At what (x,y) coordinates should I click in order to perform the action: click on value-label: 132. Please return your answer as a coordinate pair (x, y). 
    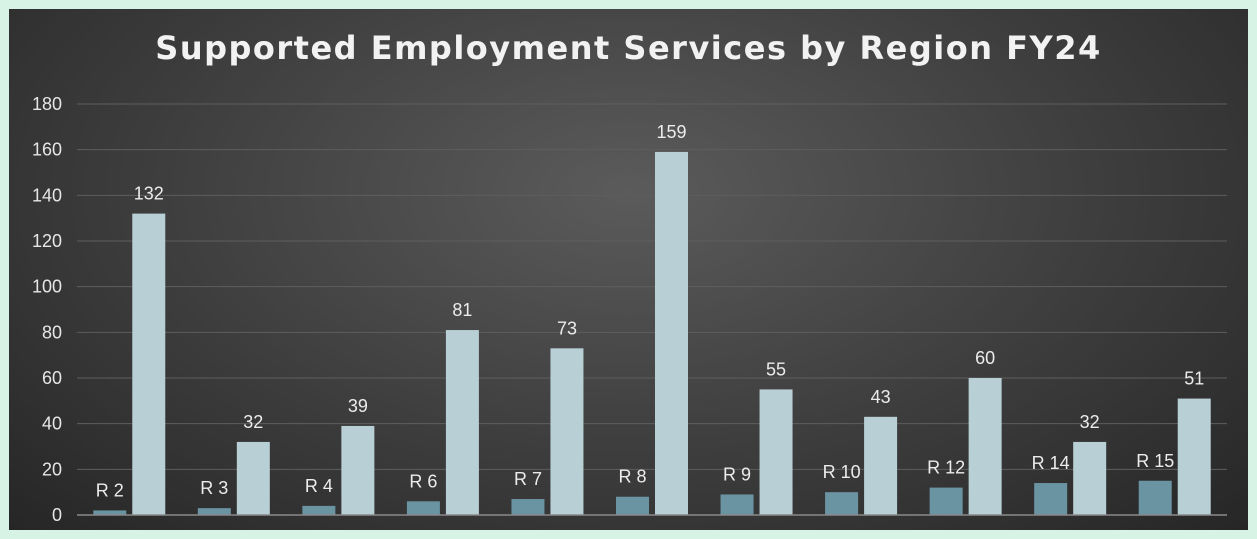
    Looking at the image, I should click on (149, 194).